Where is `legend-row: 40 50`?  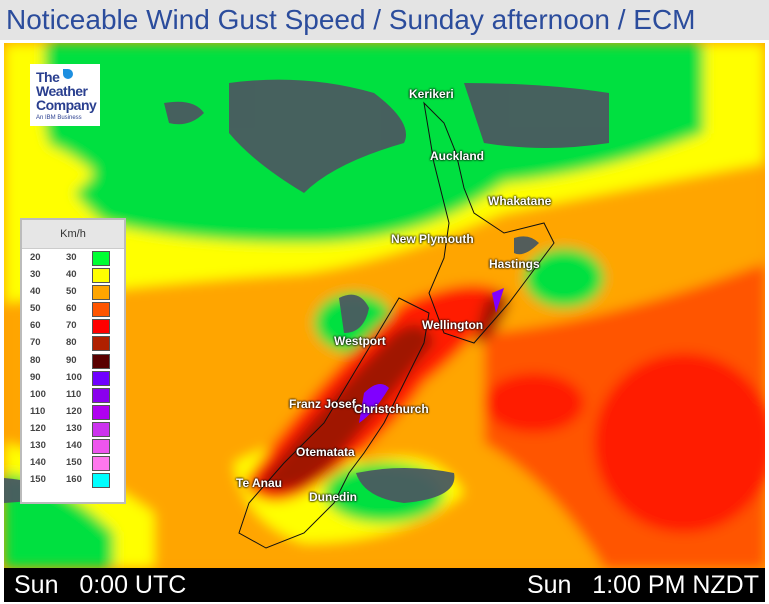
legend-row: 40 50 is located at coordinates (73, 292).